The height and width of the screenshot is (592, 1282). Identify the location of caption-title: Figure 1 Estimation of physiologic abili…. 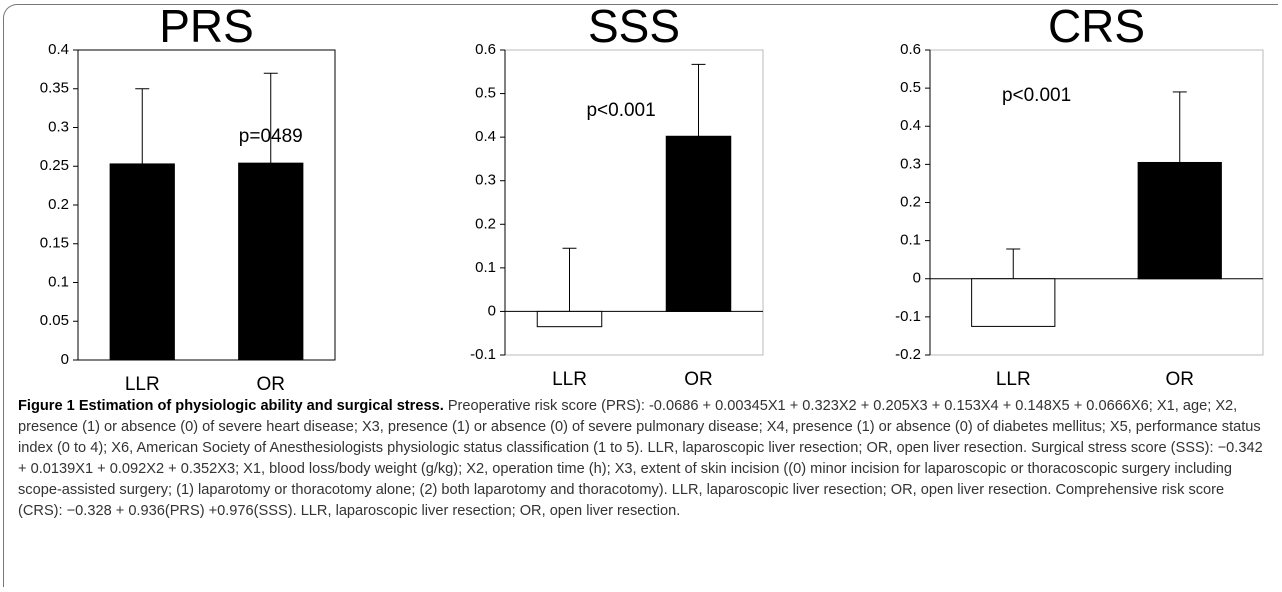
(231, 406).